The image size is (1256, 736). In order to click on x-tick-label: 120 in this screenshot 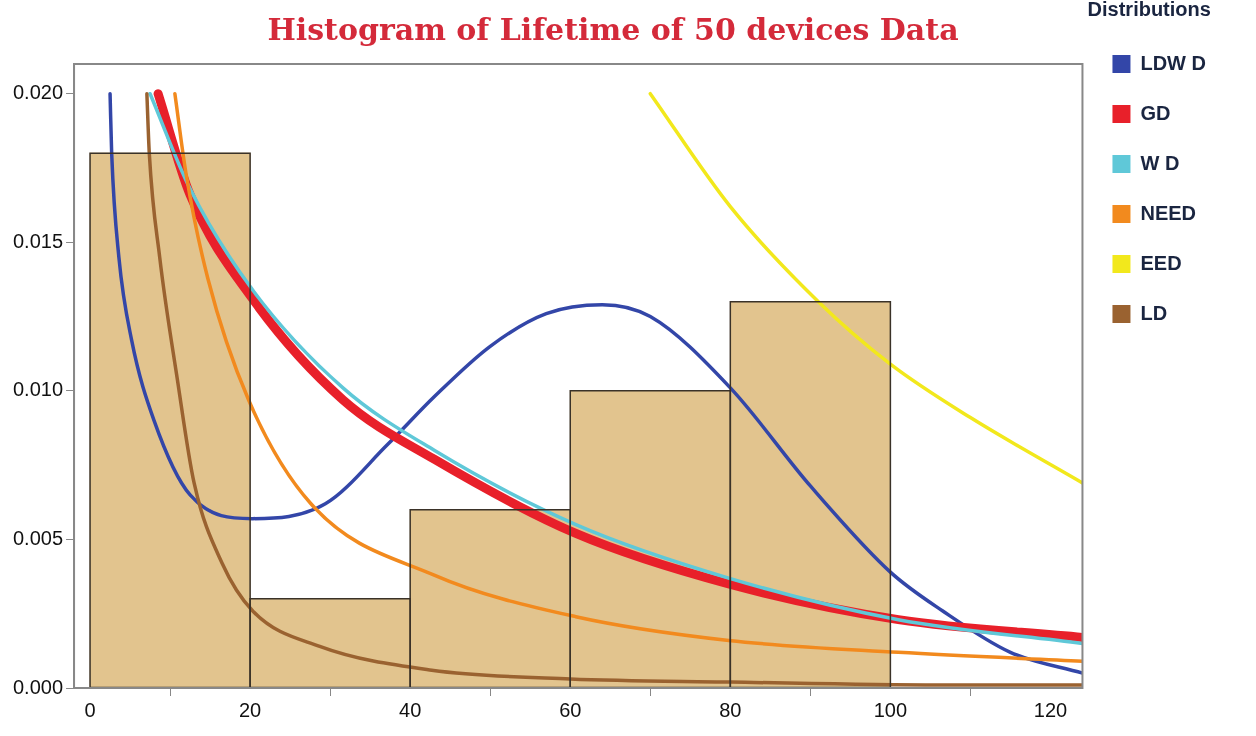, I will do `click(1050, 709)`.